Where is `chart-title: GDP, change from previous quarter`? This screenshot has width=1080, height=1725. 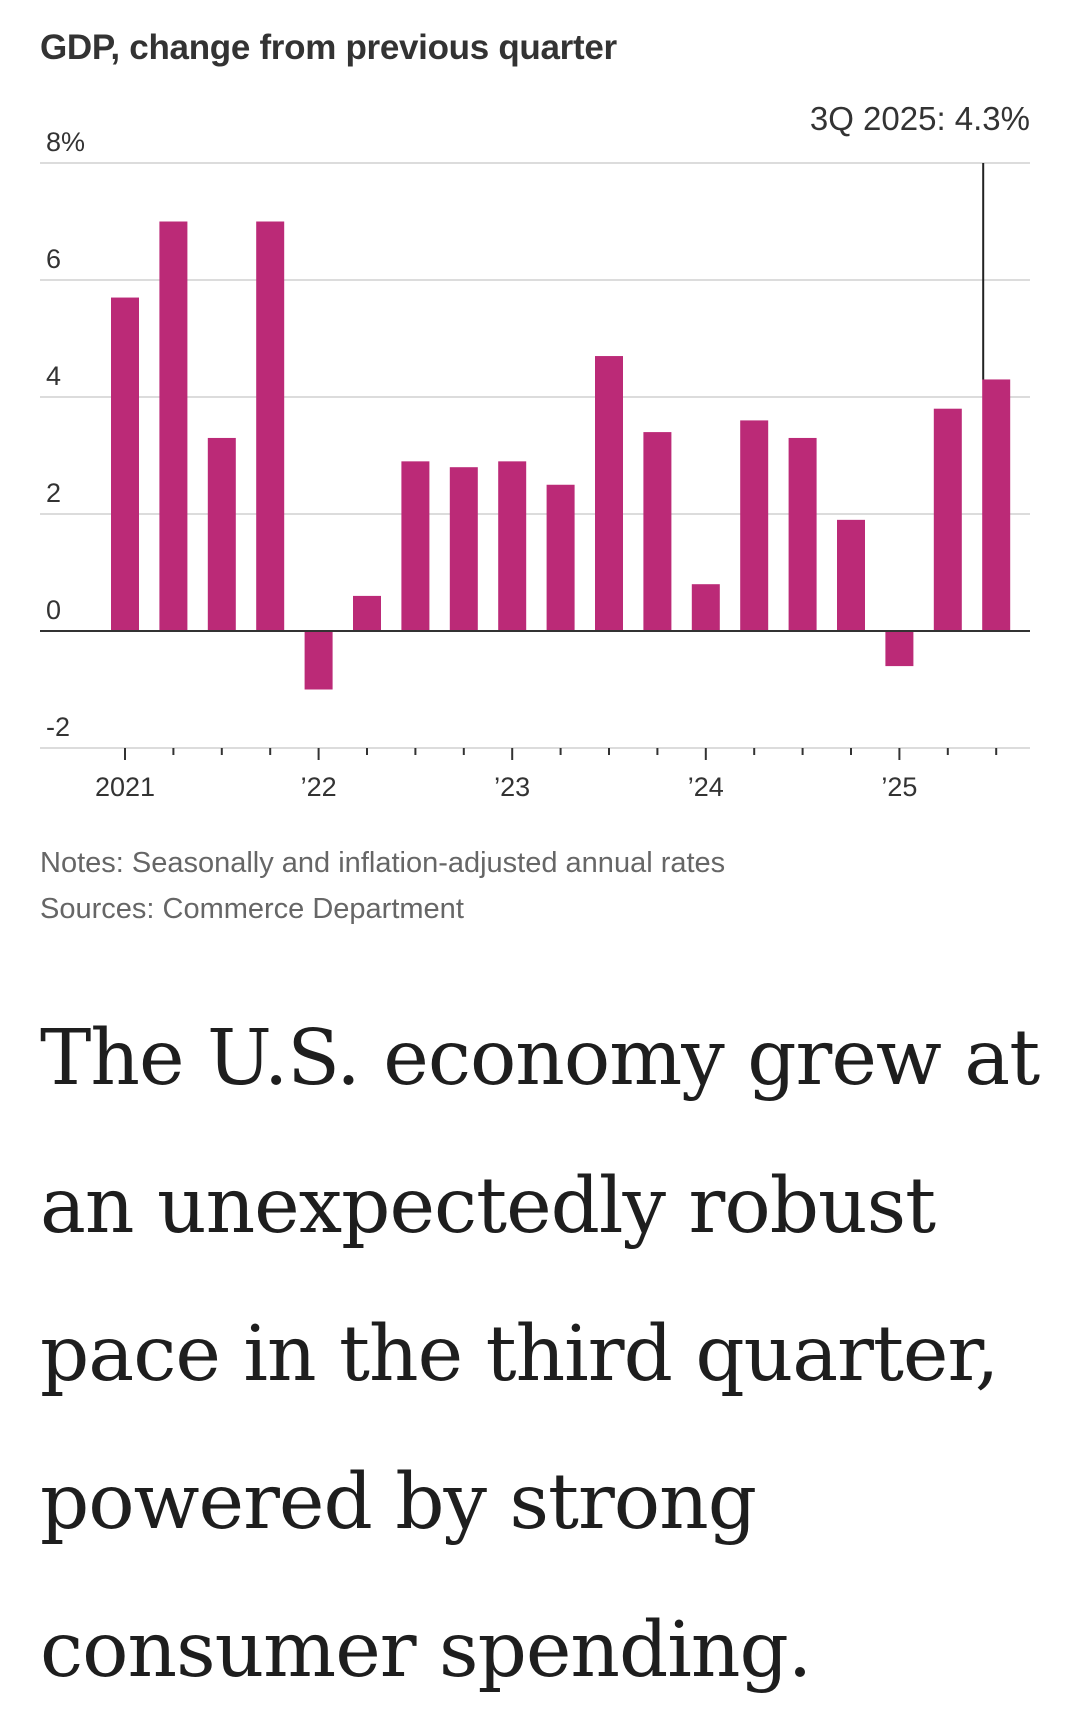
chart-title: GDP, change from previous quarter is located at coordinates (328, 47).